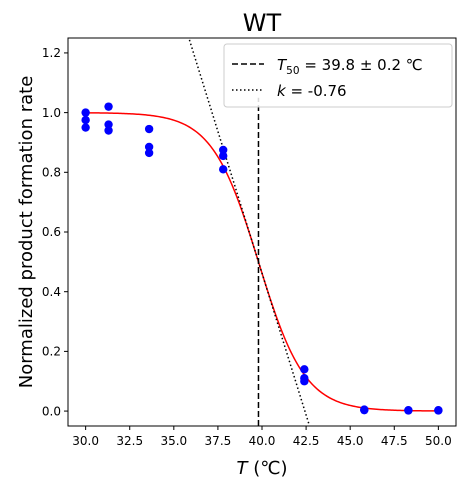 Image resolution: width=464 pixels, height=487 pixels. Describe the element at coordinates (350, 441) in the screenshot. I see `x-tick-label: 45.0` at that location.